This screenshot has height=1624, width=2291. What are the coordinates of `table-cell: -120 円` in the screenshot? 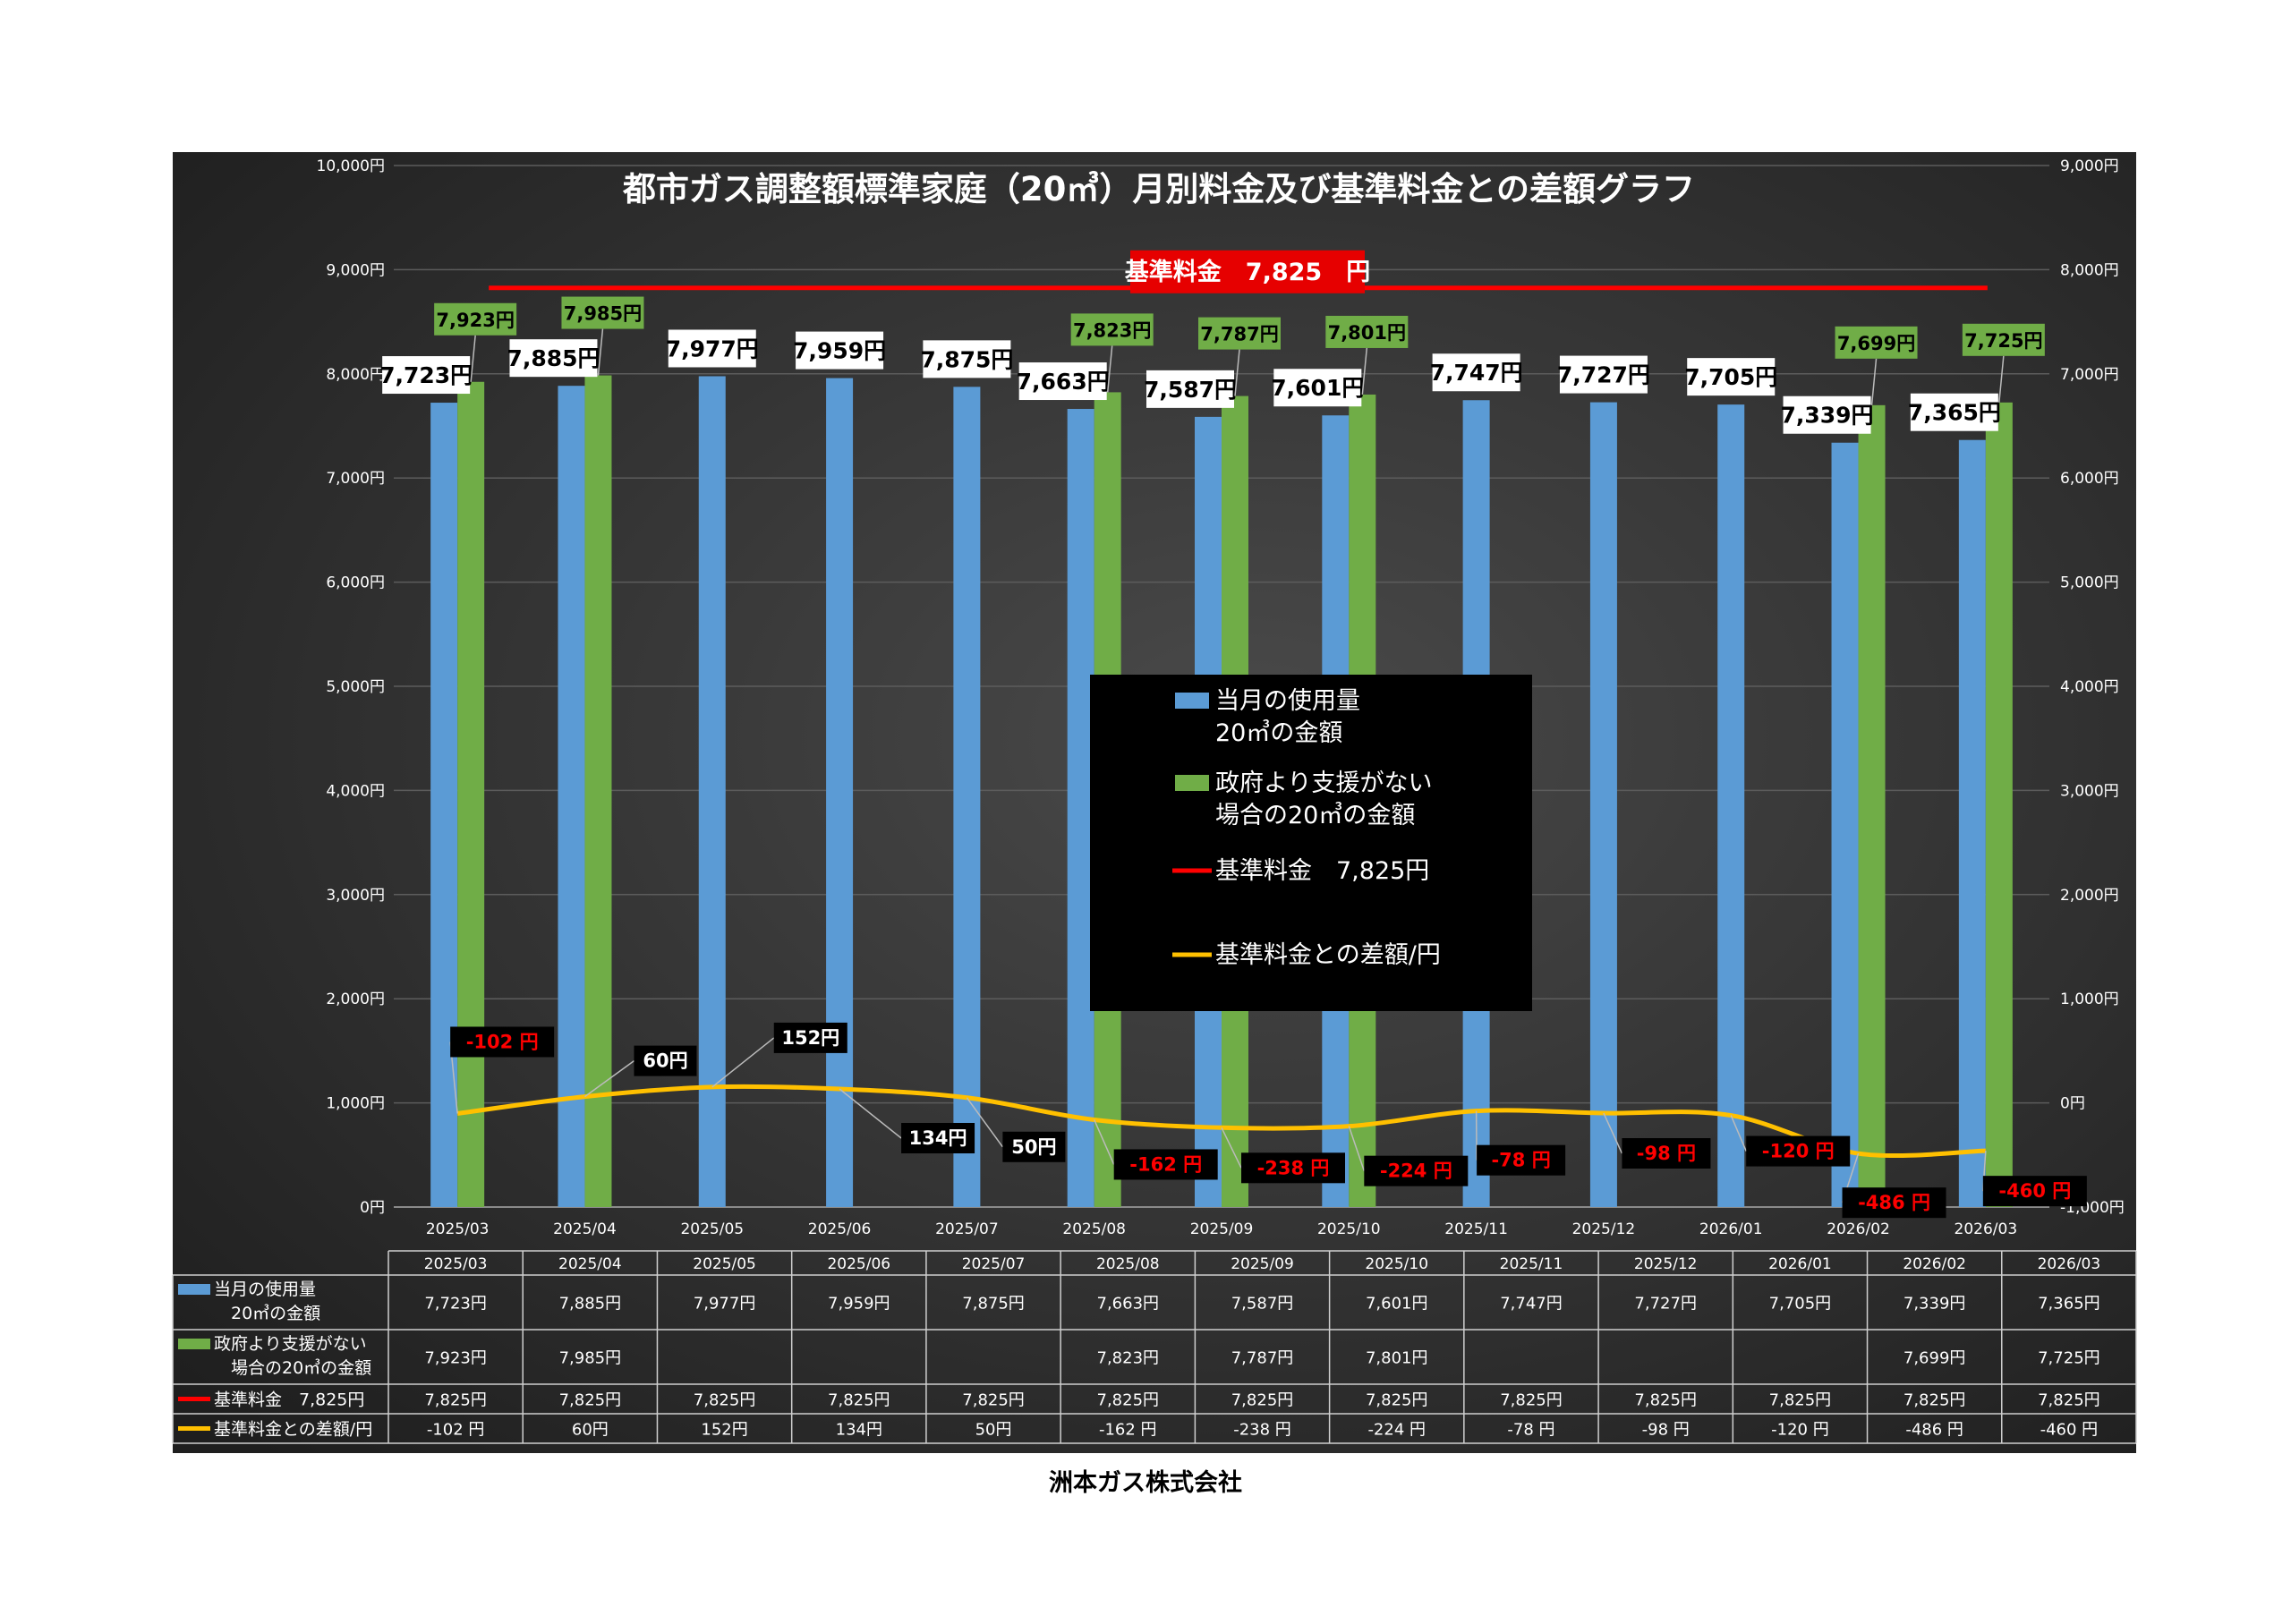 It's located at (1800, 1430).